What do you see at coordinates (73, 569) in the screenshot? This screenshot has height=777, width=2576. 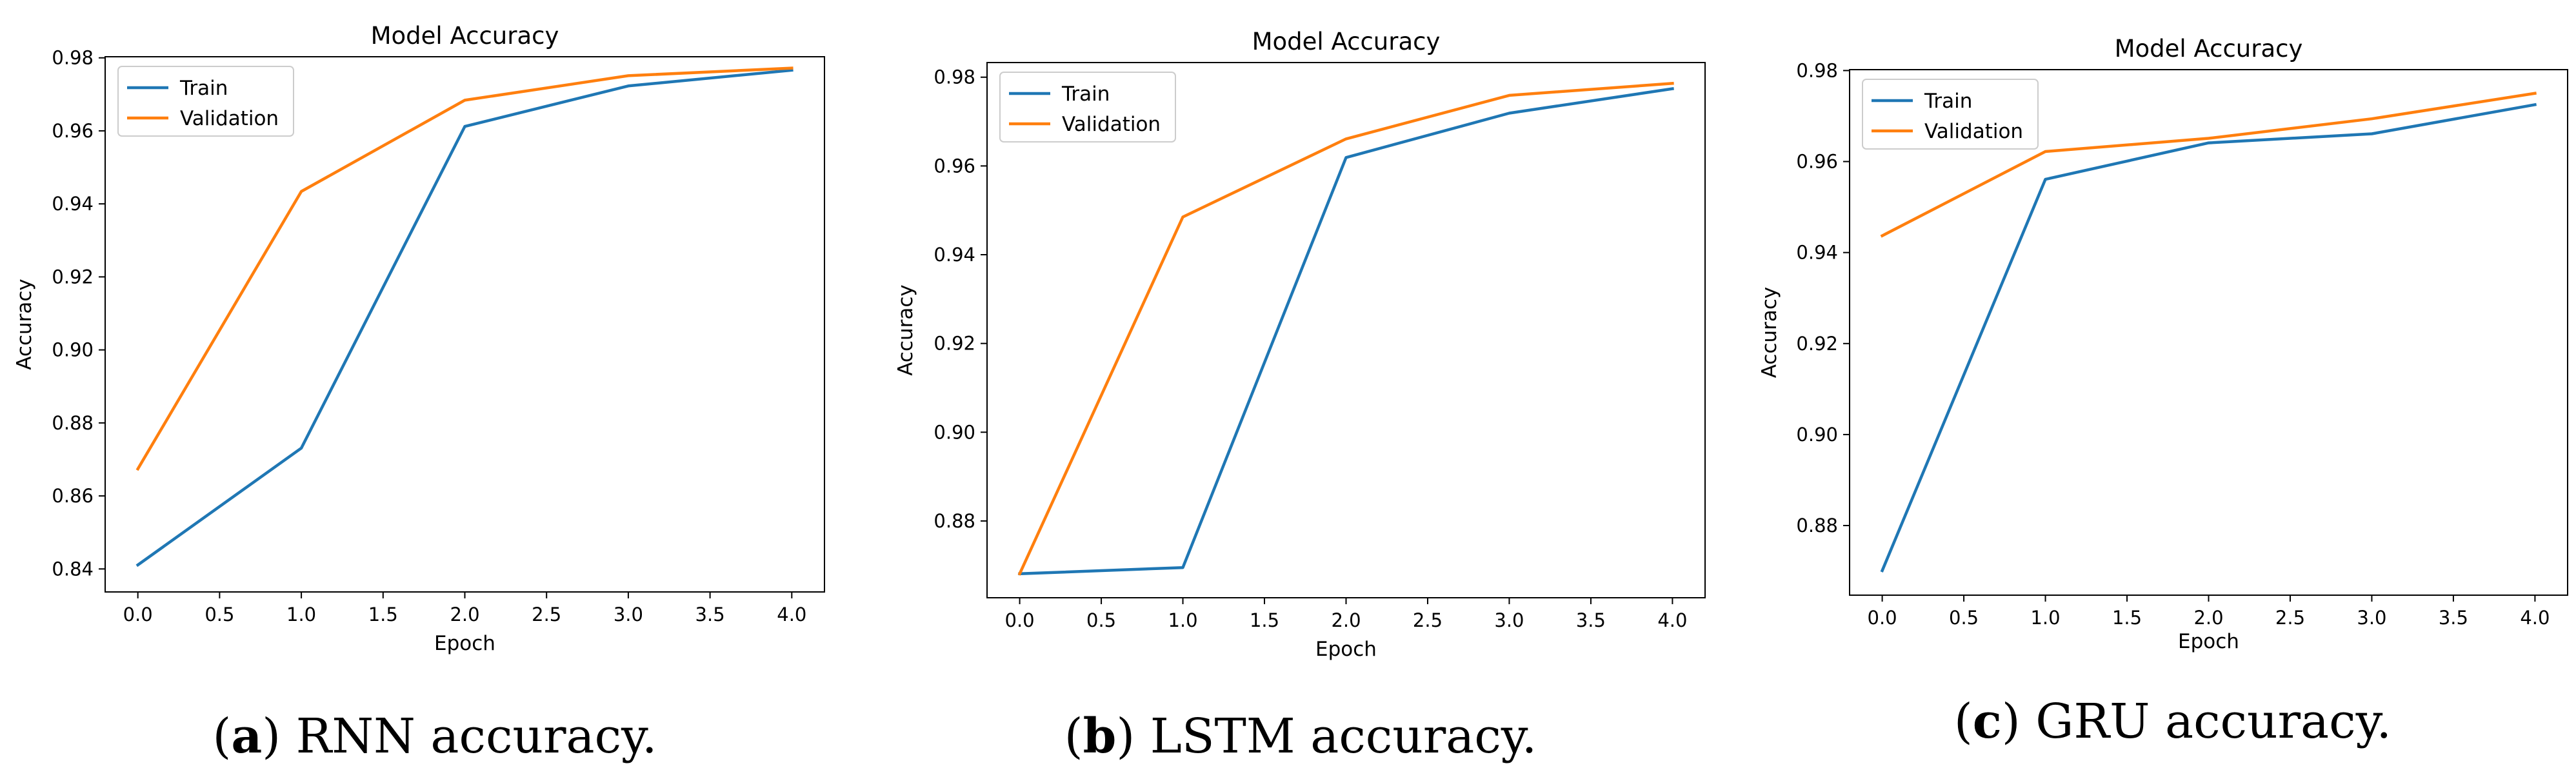 I see `y-tick-label: 0.84` at bounding box center [73, 569].